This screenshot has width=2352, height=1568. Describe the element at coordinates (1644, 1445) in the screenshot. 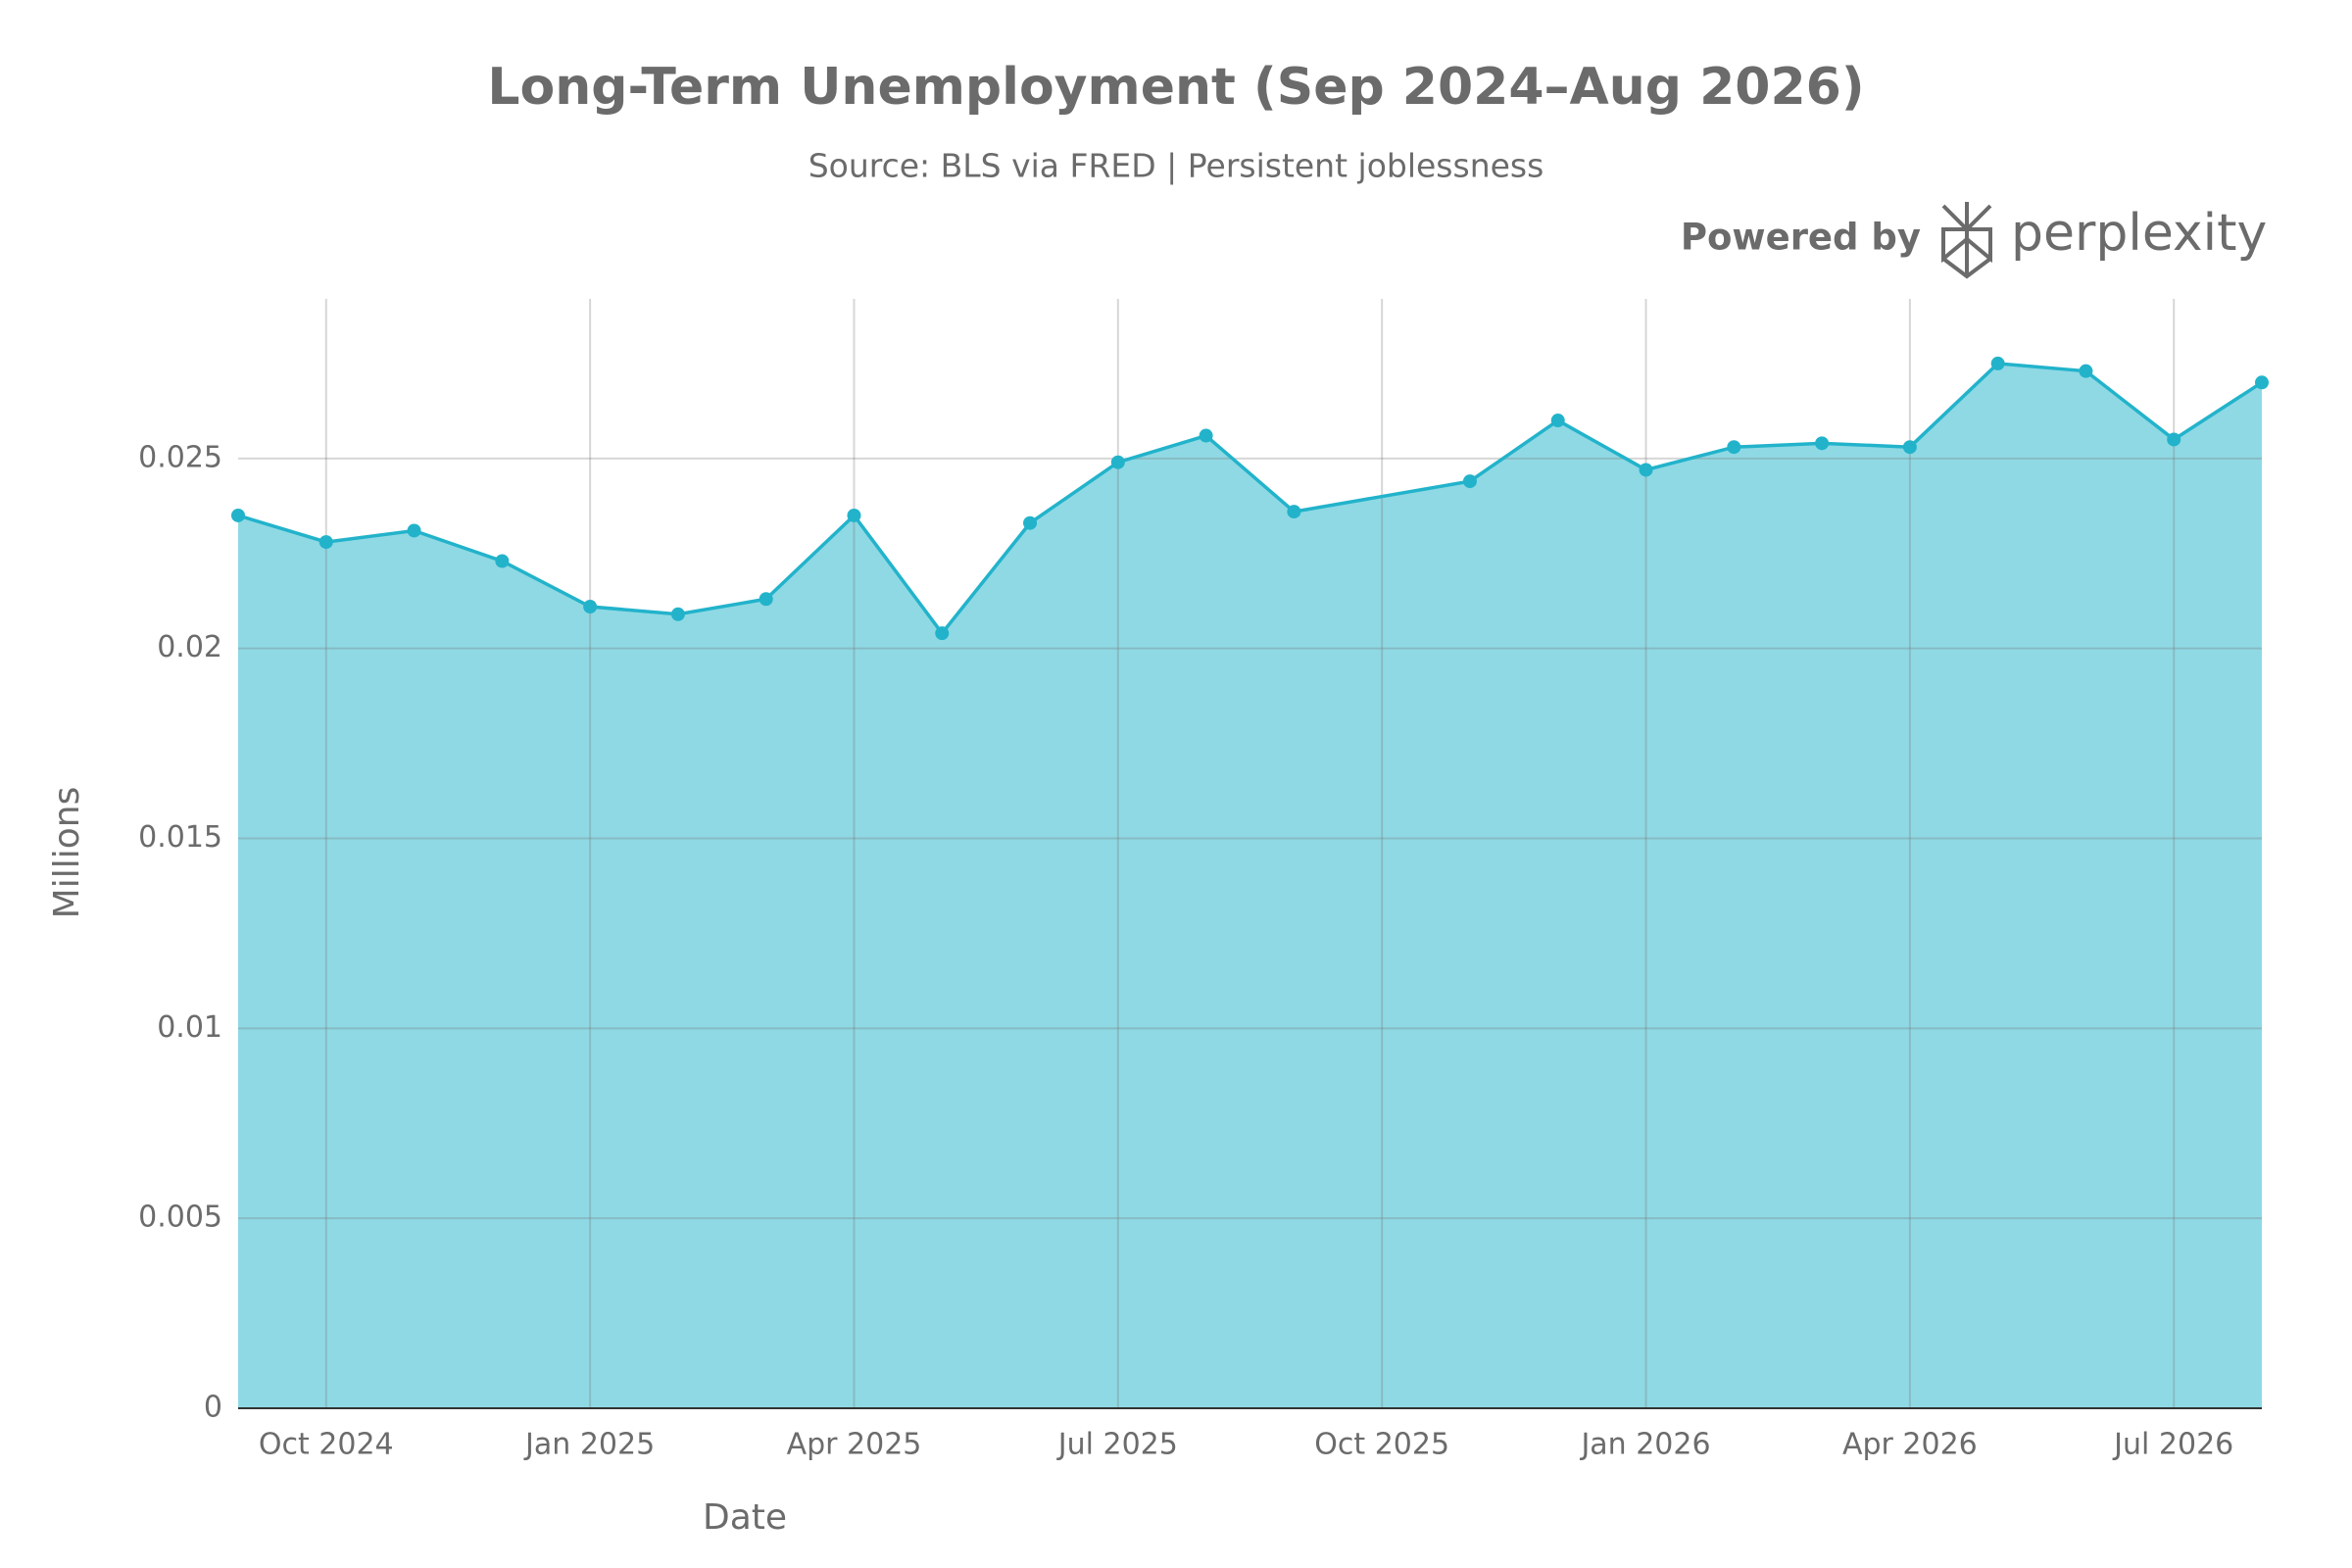

I see `x-tick-label: Jan 2026` at that location.